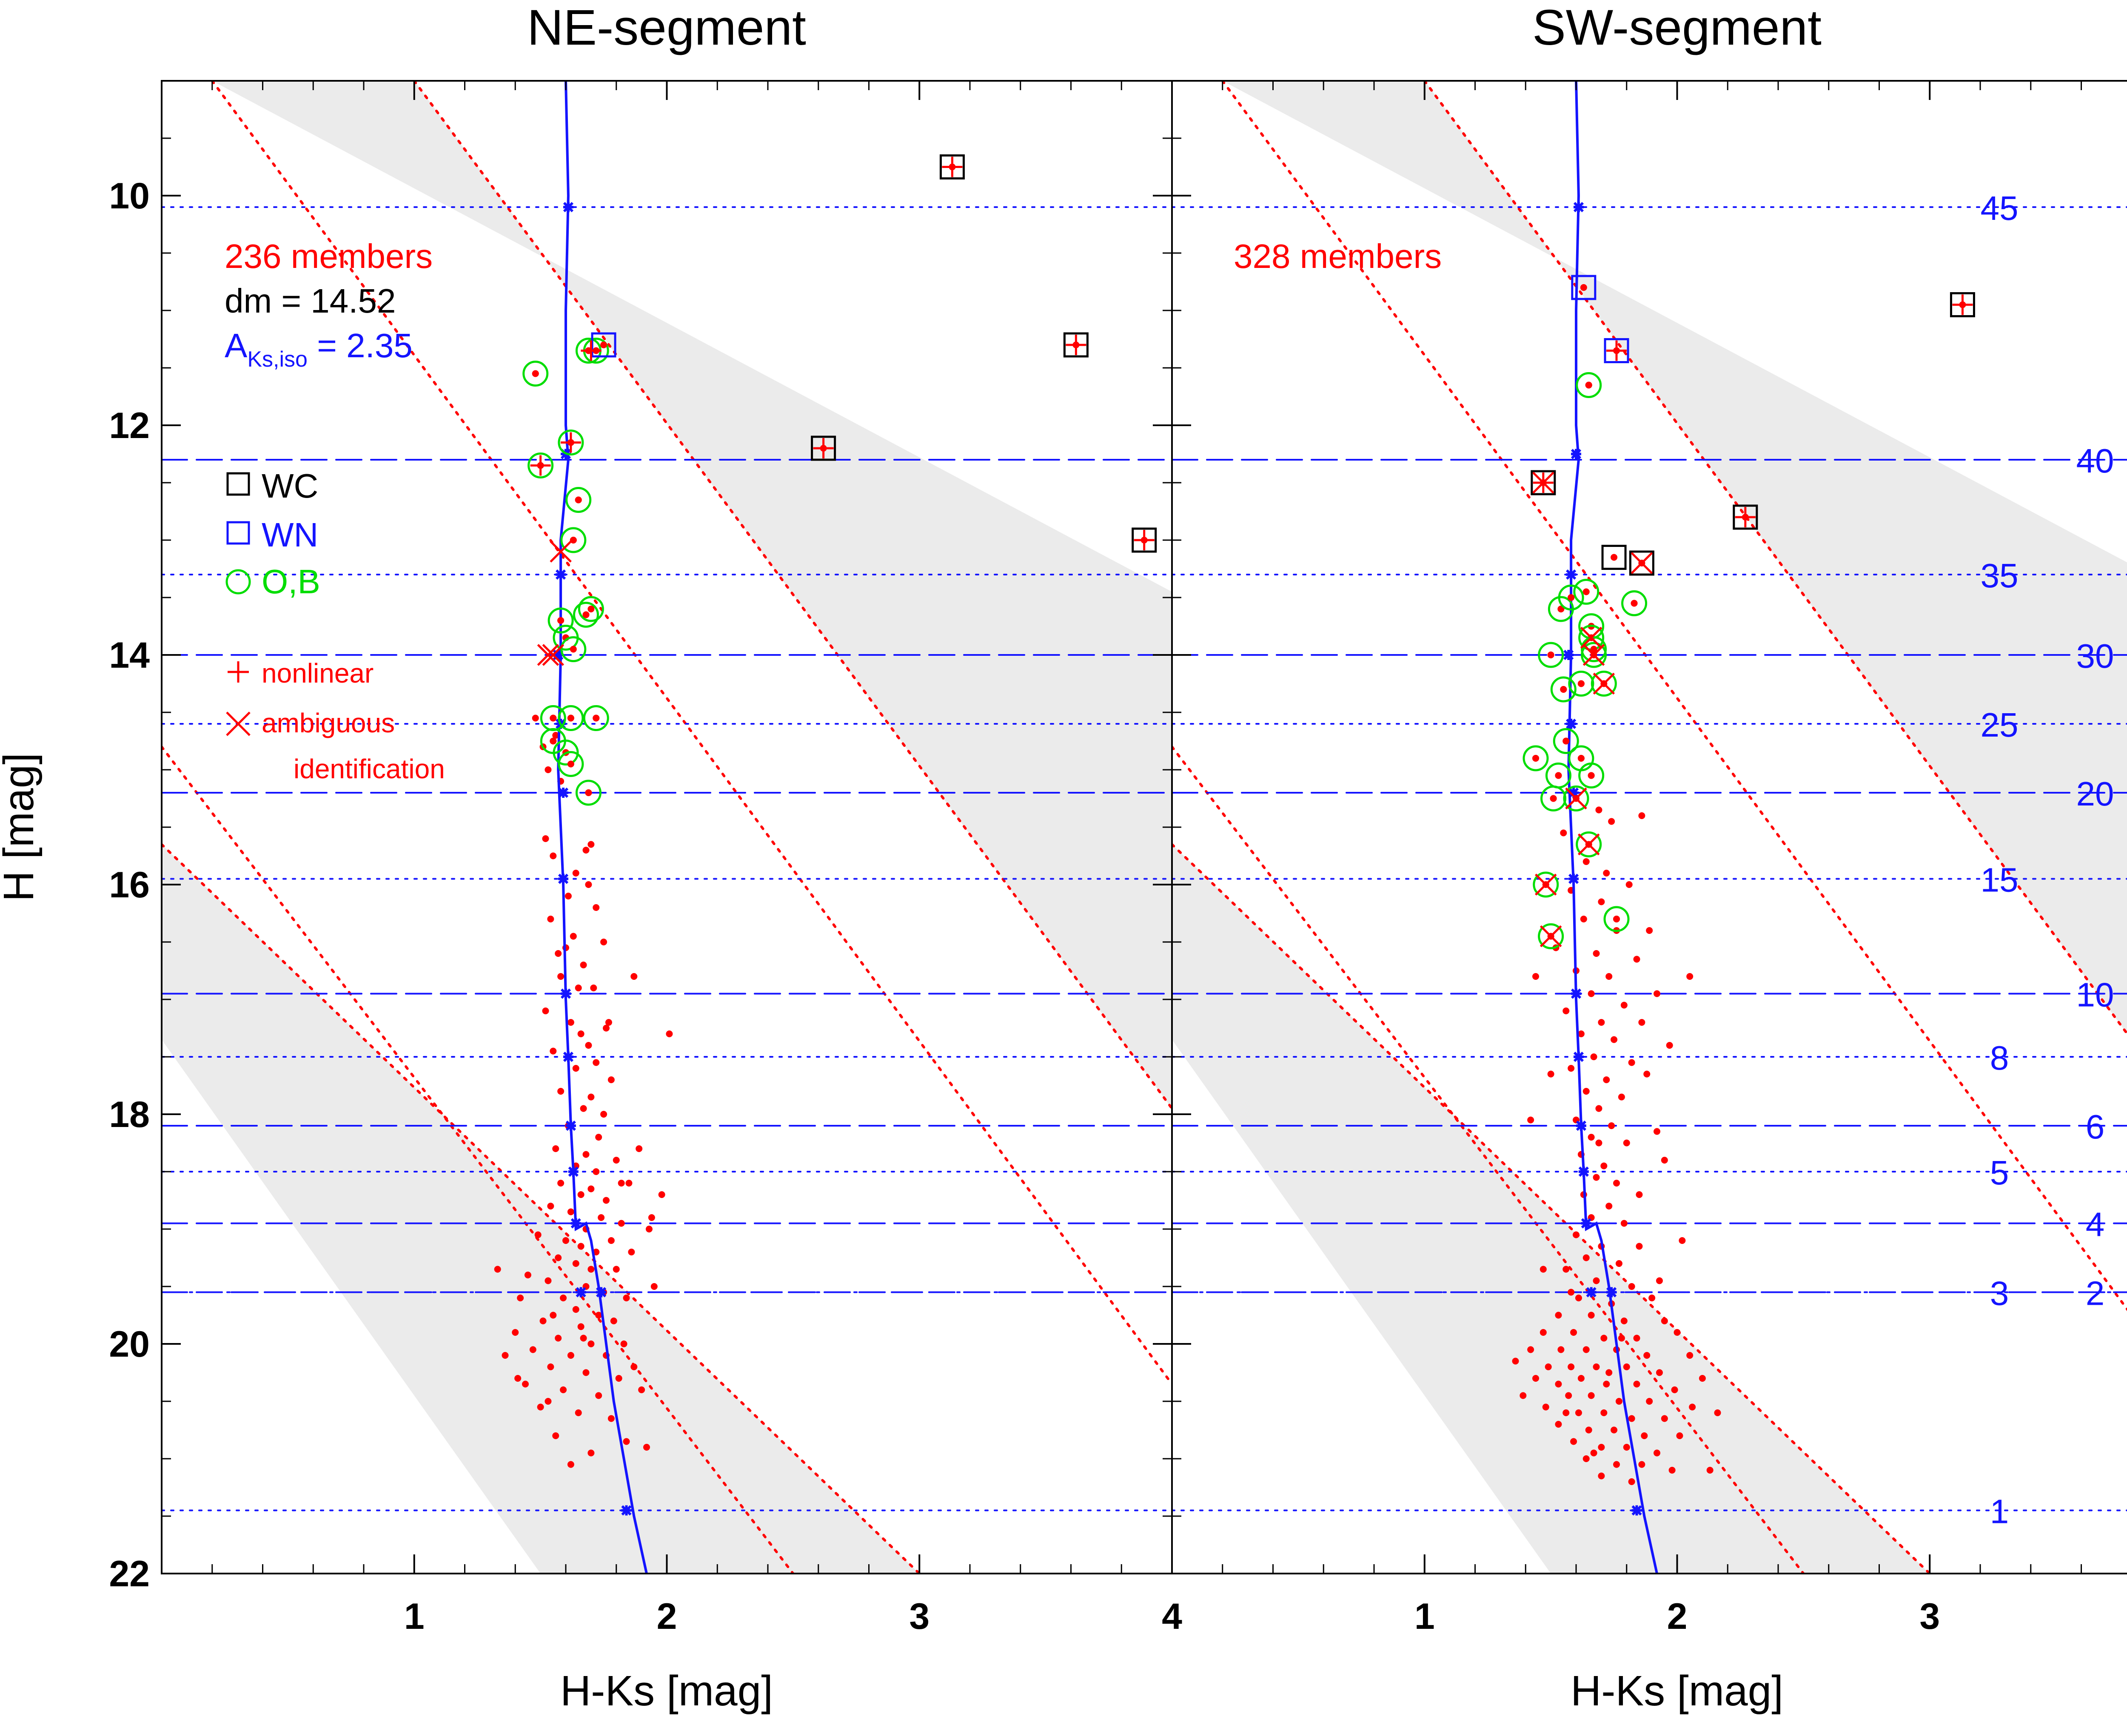  Describe the element at coordinates (2047, 860) in the screenshot. I see `mass-labels: 45 40 35 30 25 20 15 10 8 6 5 4 3 2 1` at that location.